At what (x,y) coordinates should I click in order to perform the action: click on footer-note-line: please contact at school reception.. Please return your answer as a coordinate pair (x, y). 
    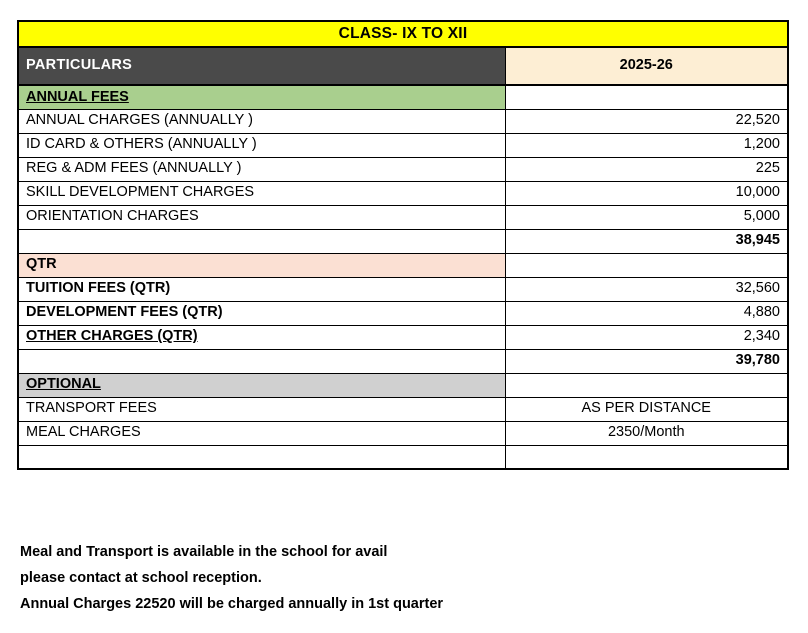
    Looking at the image, I should click on (141, 578).